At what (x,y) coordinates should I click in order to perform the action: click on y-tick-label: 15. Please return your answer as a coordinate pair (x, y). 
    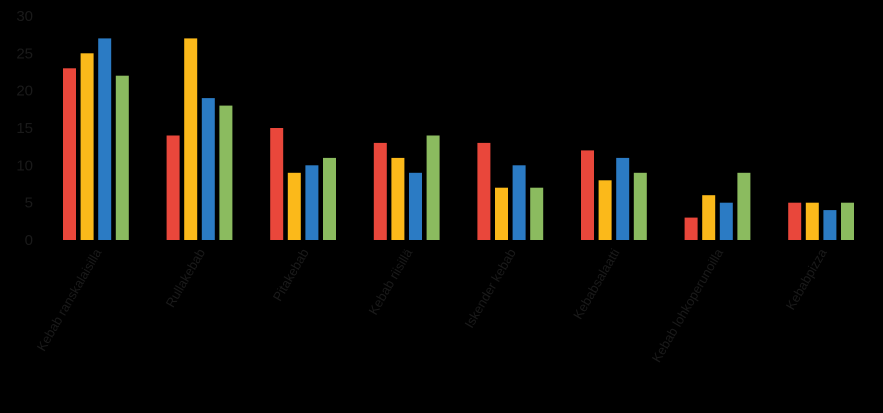
    Looking at the image, I should click on (24, 128).